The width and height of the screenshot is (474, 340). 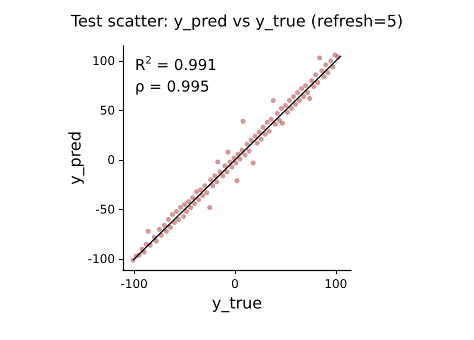 What do you see at coordinates (237, 21) in the screenshot?
I see `chart-title: Test scatter: y_pred vs y_true (refresh=5)` at bounding box center [237, 21].